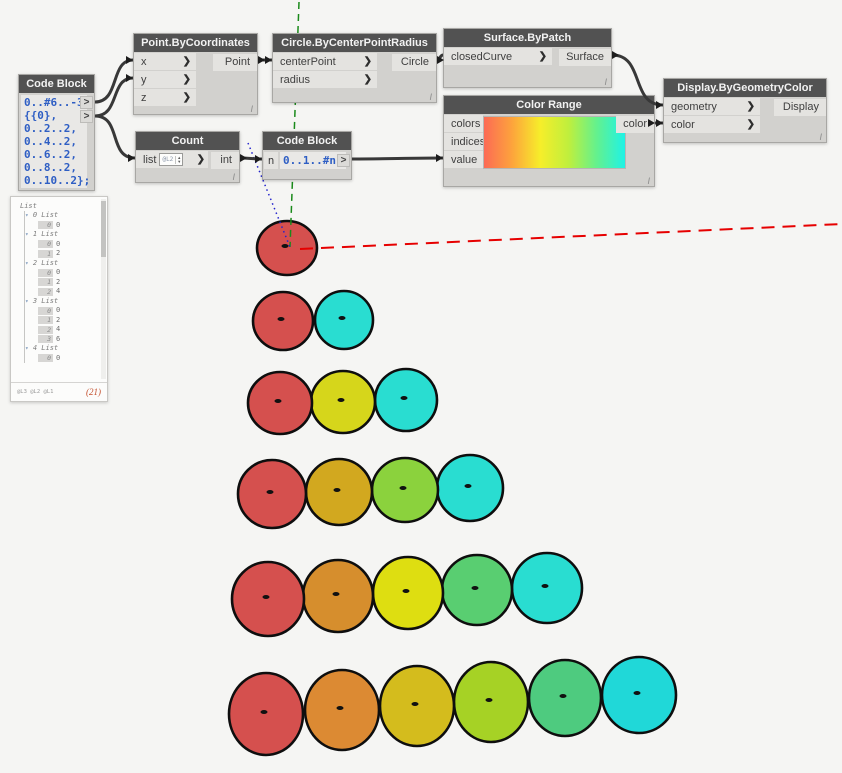 This screenshot has width=842, height=773. I want to click on preview-scrollbar, so click(103, 289).